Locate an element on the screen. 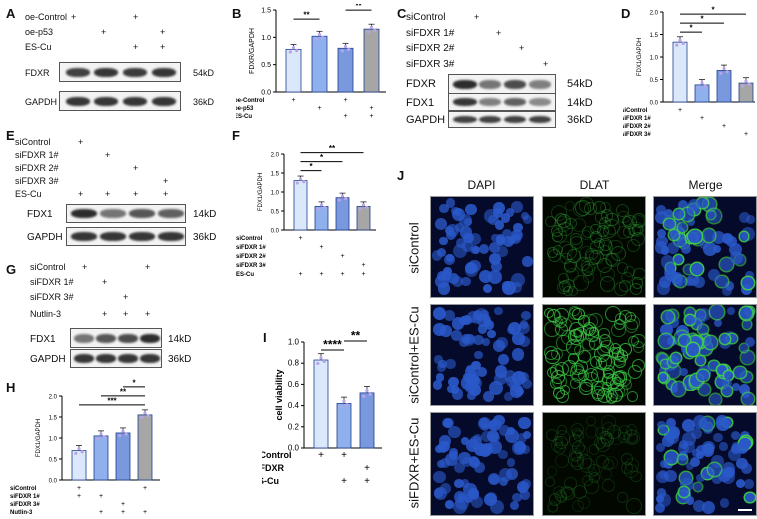  y-tick-label: 0.5 is located at coordinates (654, 81).